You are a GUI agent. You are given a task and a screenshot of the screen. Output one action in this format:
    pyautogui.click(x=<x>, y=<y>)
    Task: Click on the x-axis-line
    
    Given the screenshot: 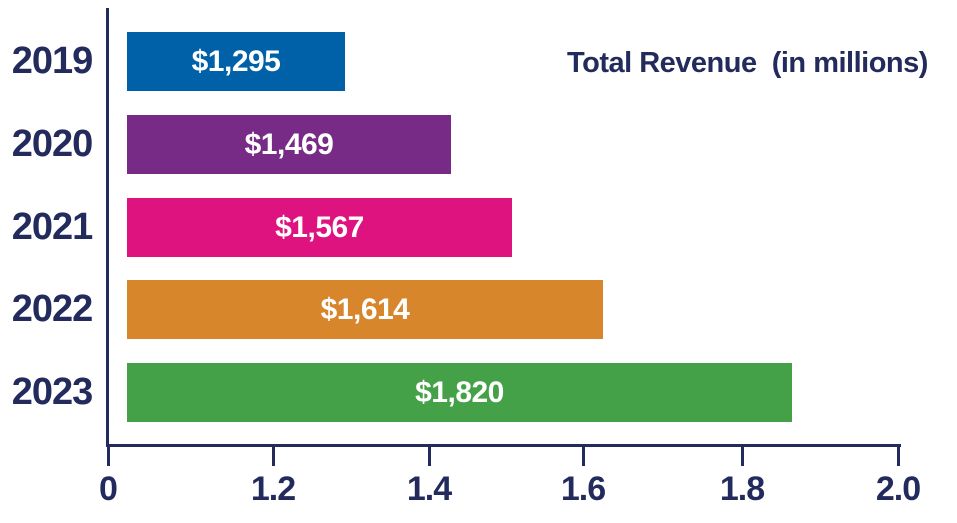 What is the action you would take?
    pyautogui.click(x=503, y=445)
    